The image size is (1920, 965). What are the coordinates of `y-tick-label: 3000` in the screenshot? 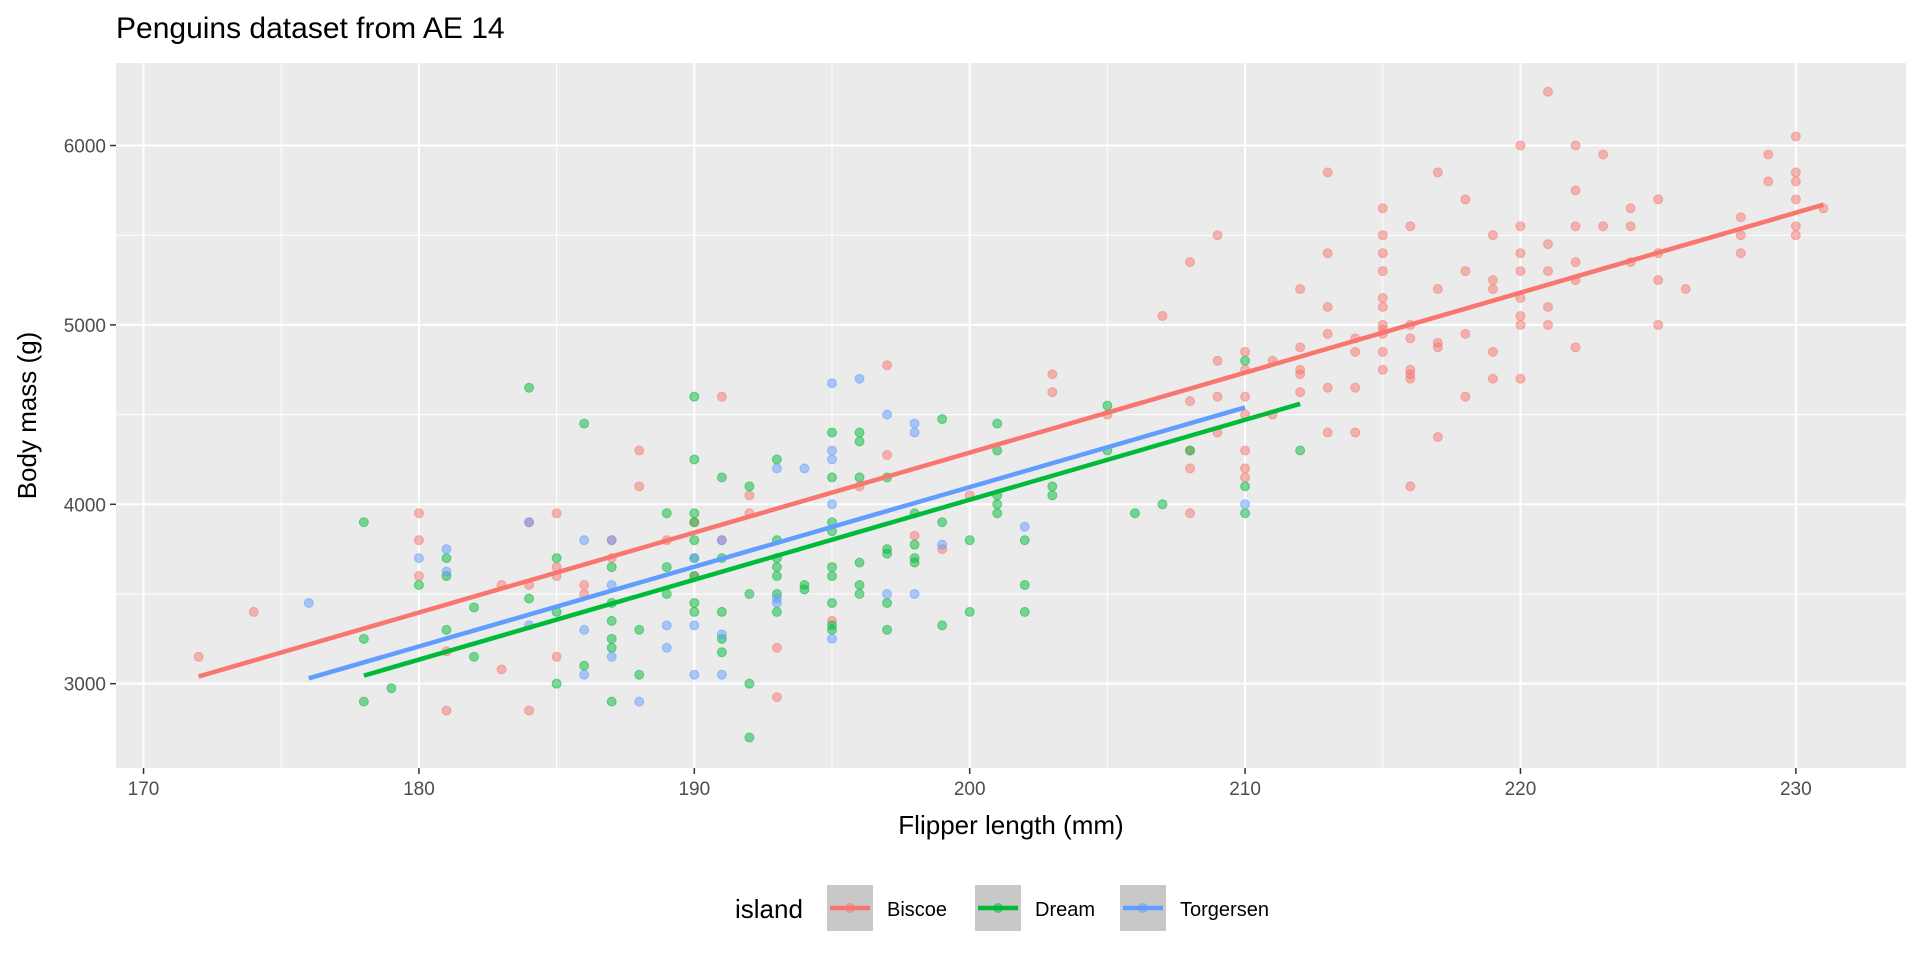 It's located at (85, 685).